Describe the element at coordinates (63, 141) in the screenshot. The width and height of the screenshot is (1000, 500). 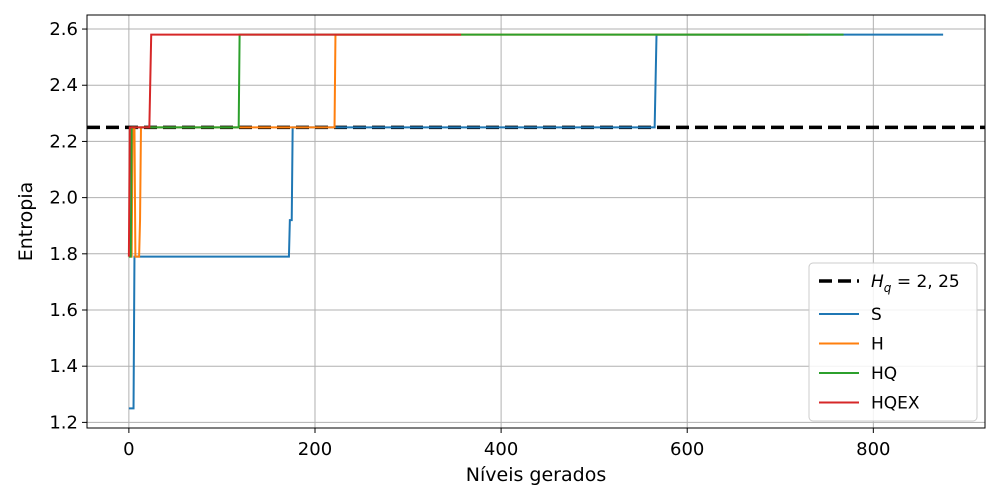
I see `y-tick-label: 2.2` at that location.